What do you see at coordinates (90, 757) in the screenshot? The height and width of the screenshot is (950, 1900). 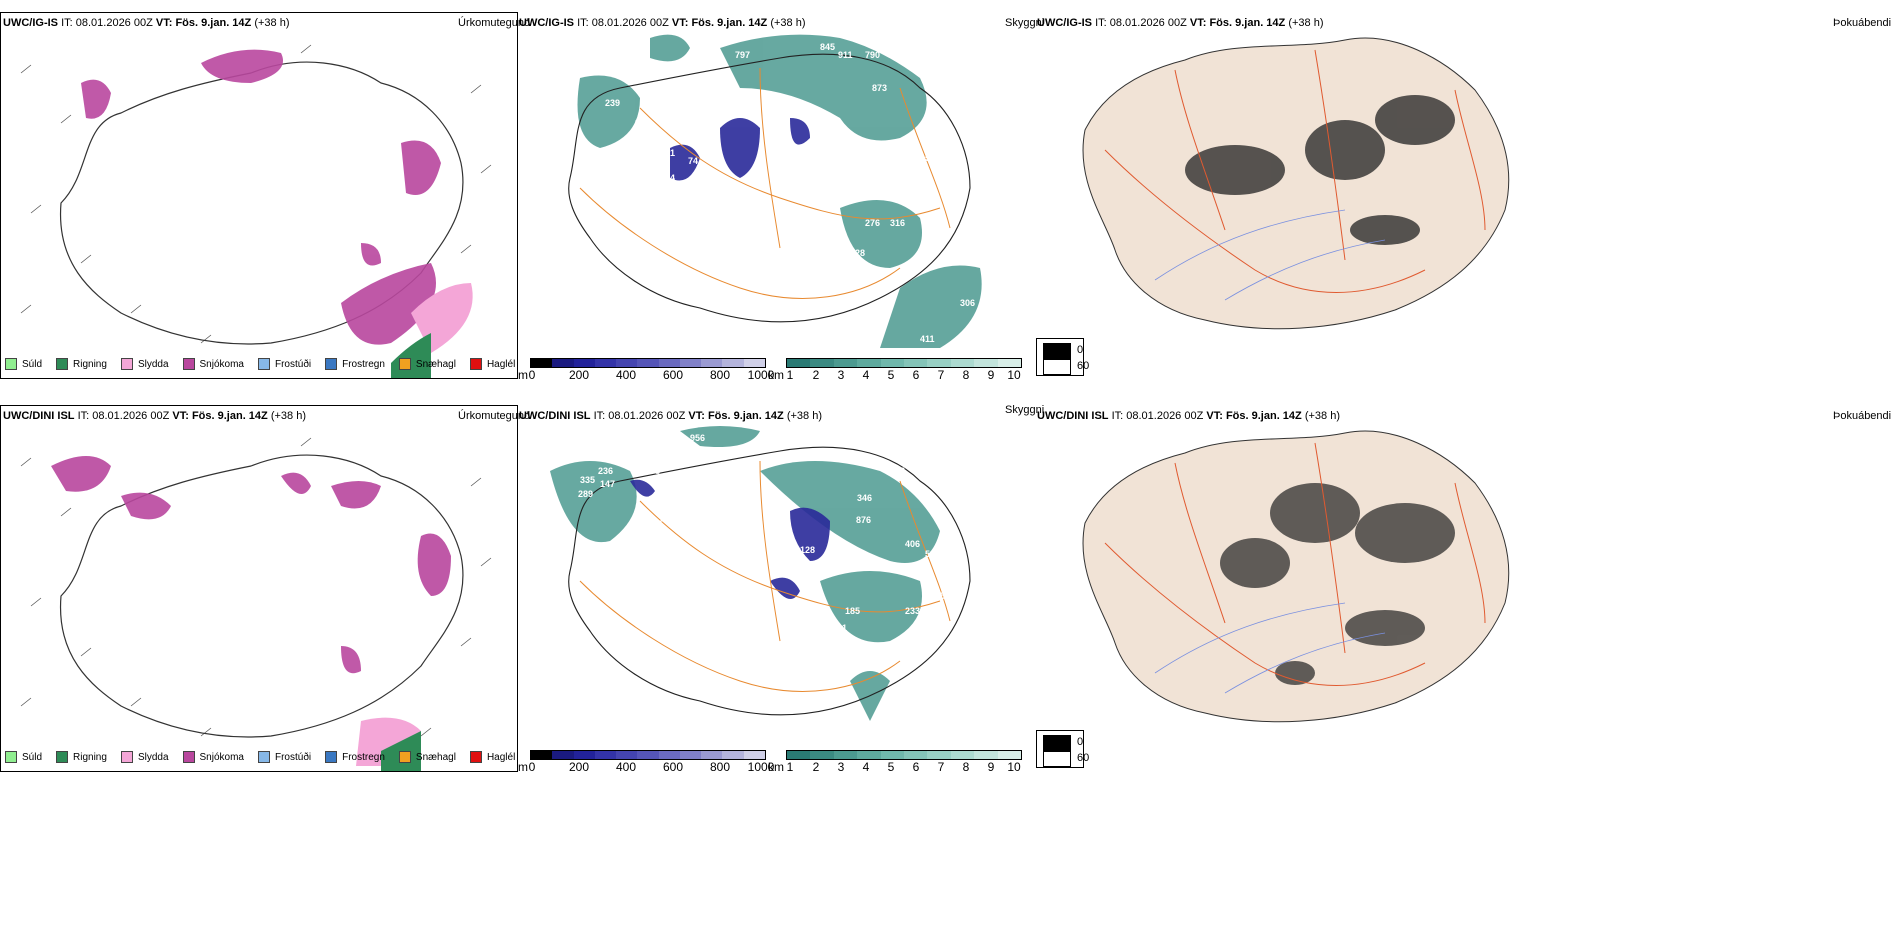 I see `legend-label: Rigning` at bounding box center [90, 757].